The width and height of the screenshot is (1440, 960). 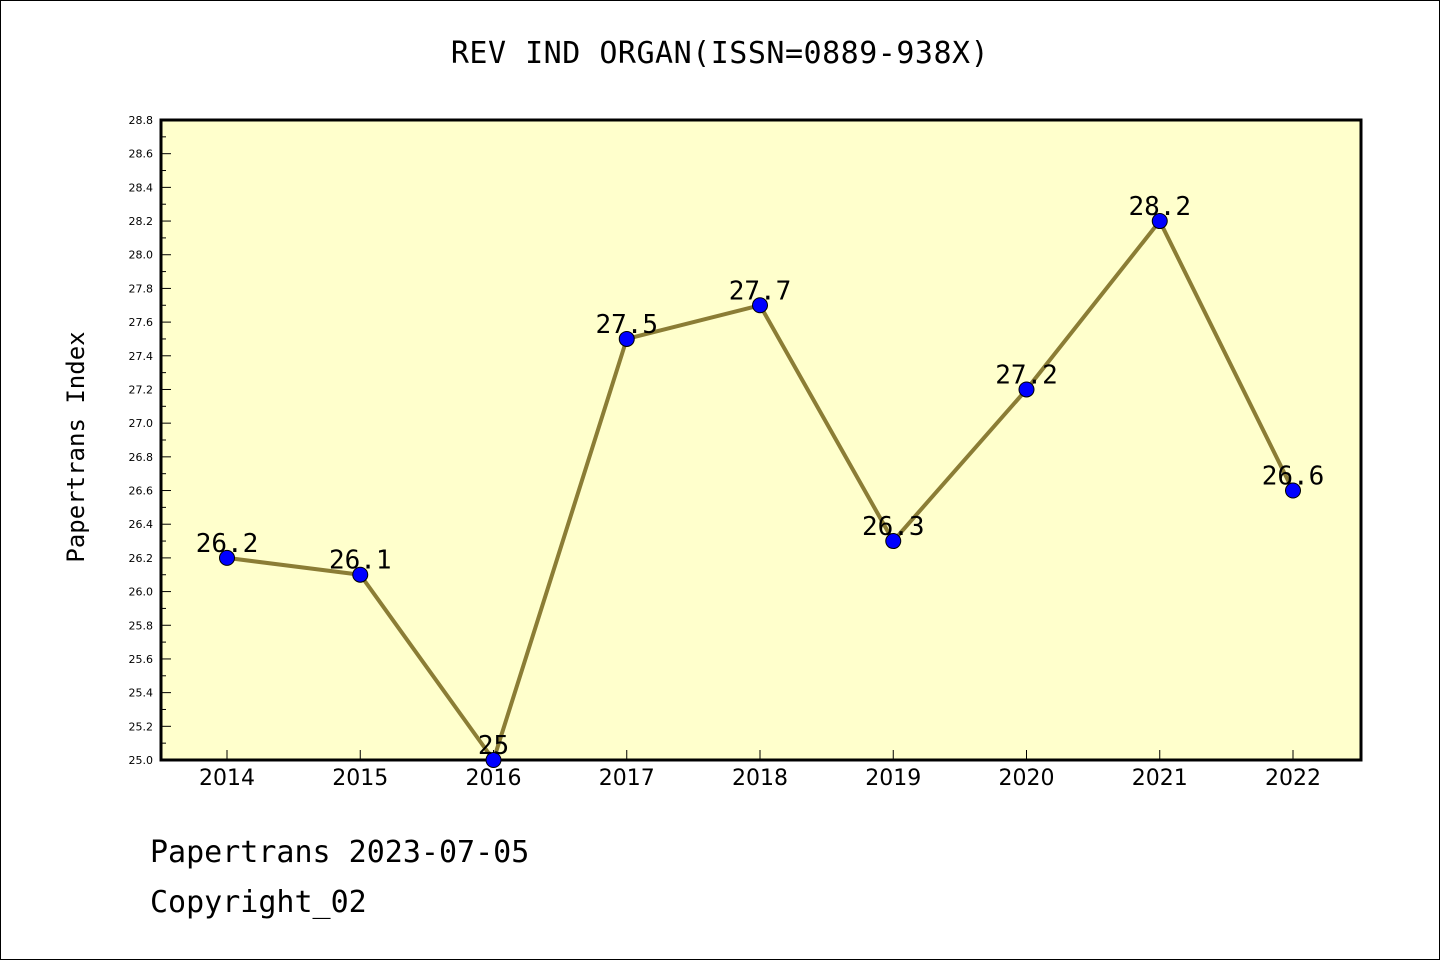 What do you see at coordinates (141, 558) in the screenshot?
I see `y-tick-label: 26.2` at bounding box center [141, 558].